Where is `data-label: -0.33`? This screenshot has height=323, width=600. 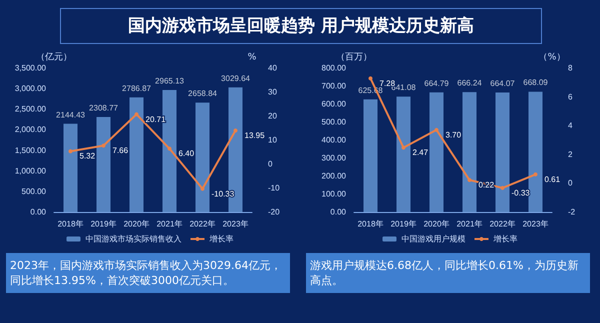
data-label: -0.33 is located at coordinates (521, 193).